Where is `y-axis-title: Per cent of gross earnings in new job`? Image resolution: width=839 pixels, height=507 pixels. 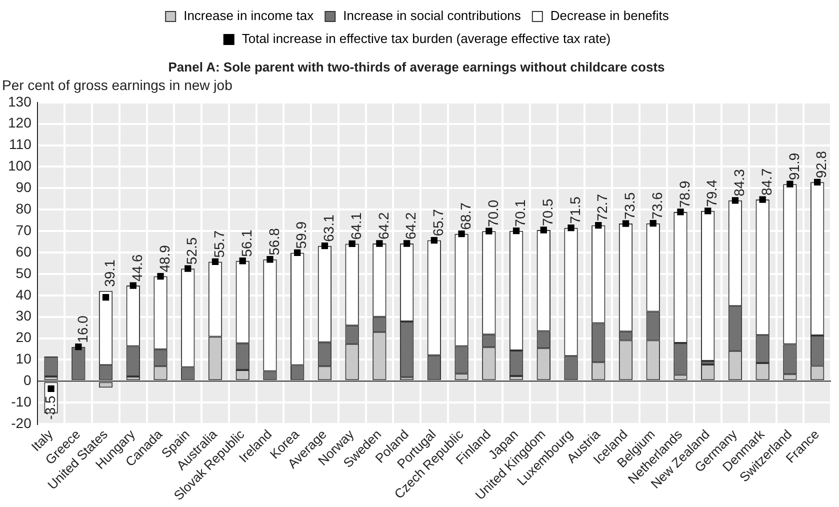
y-axis-title: Per cent of gross earnings in new job is located at coordinates (117, 84).